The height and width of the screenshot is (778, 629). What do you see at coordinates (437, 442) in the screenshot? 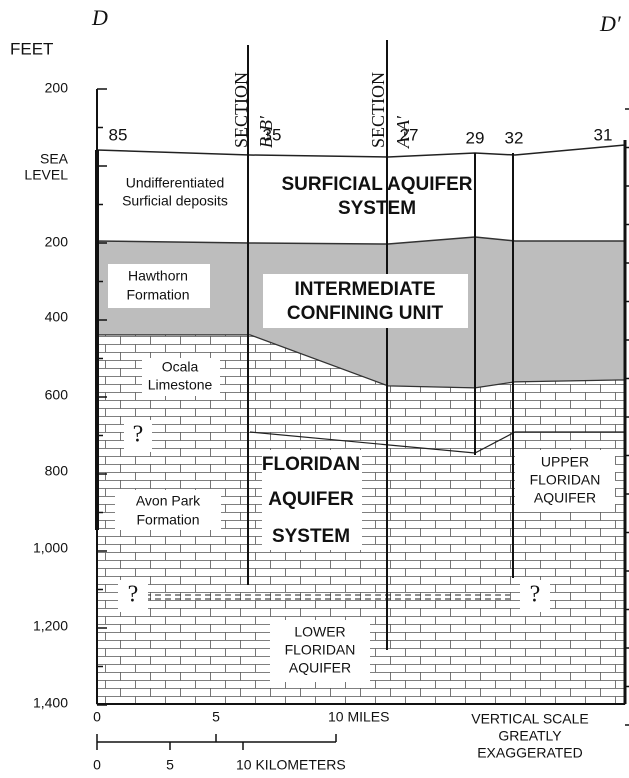
I see `contact-line` at bounding box center [437, 442].